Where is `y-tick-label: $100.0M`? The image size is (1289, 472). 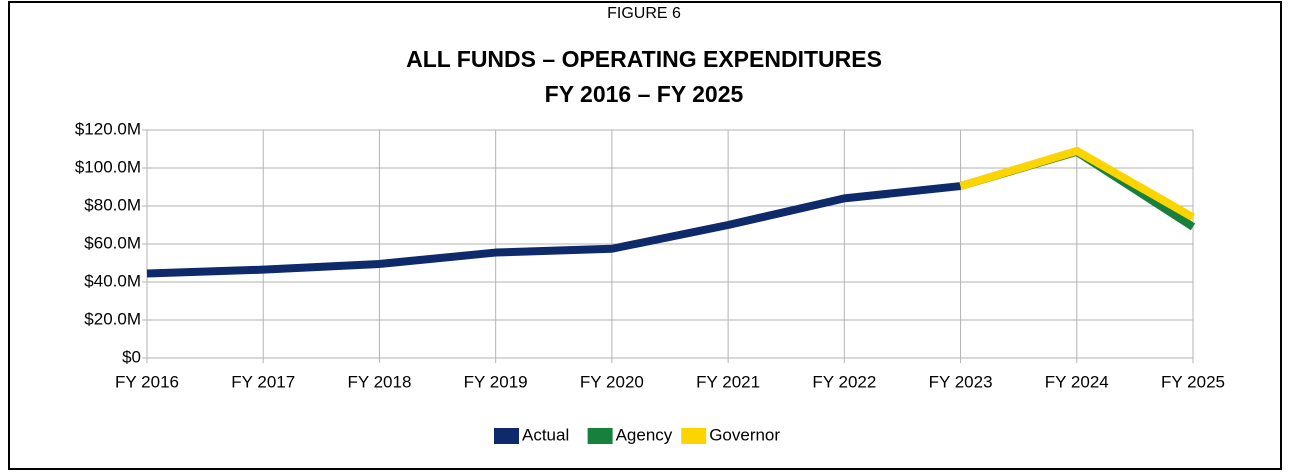
y-tick-label: $100.0M is located at coordinates (108, 166).